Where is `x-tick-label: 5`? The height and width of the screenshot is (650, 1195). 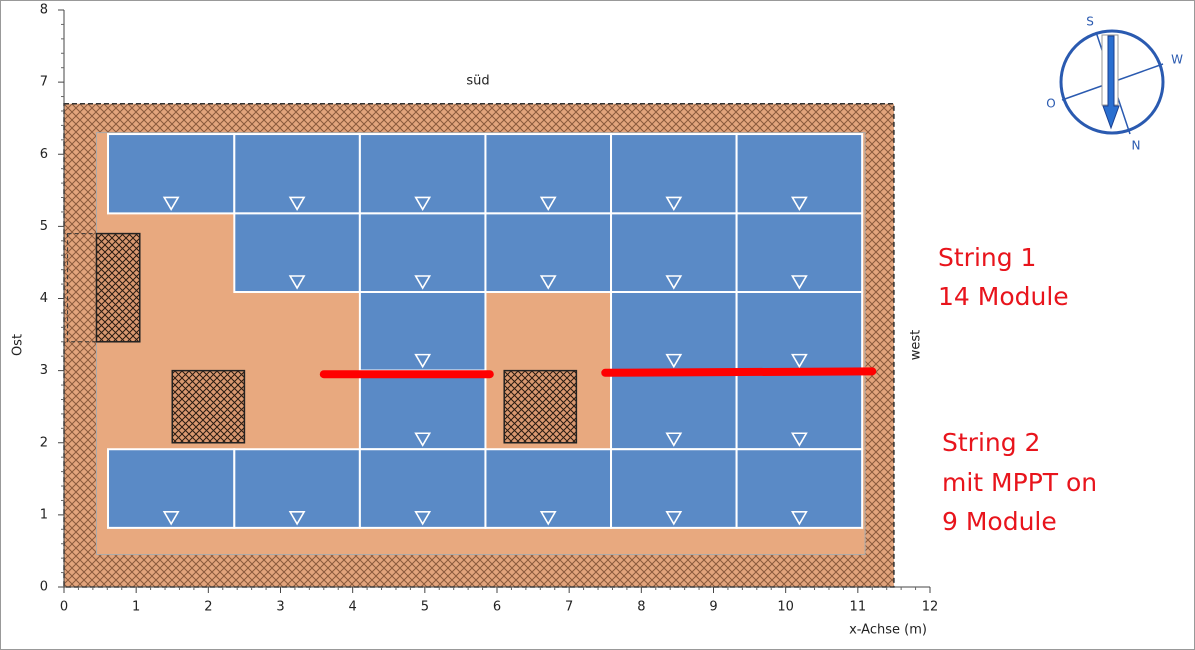
x-tick-label: 5 is located at coordinates (425, 607).